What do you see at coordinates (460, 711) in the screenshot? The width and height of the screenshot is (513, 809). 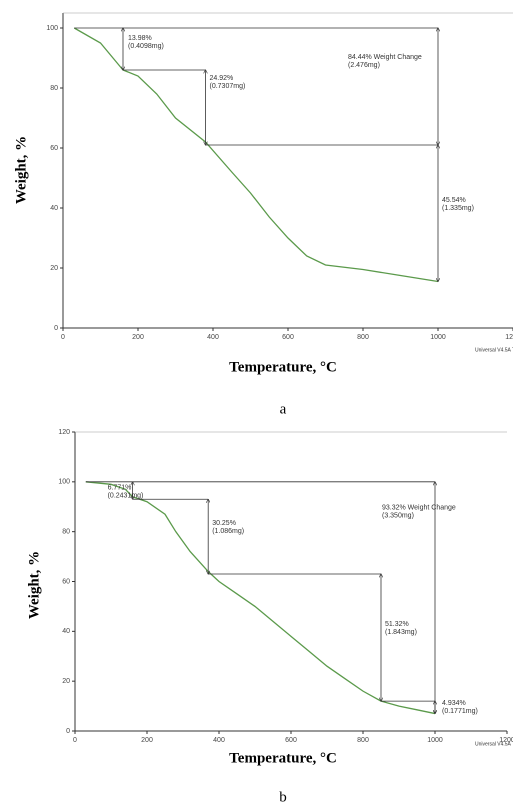 I see `annotation-label: (0.1771mg)` at bounding box center [460, 711].